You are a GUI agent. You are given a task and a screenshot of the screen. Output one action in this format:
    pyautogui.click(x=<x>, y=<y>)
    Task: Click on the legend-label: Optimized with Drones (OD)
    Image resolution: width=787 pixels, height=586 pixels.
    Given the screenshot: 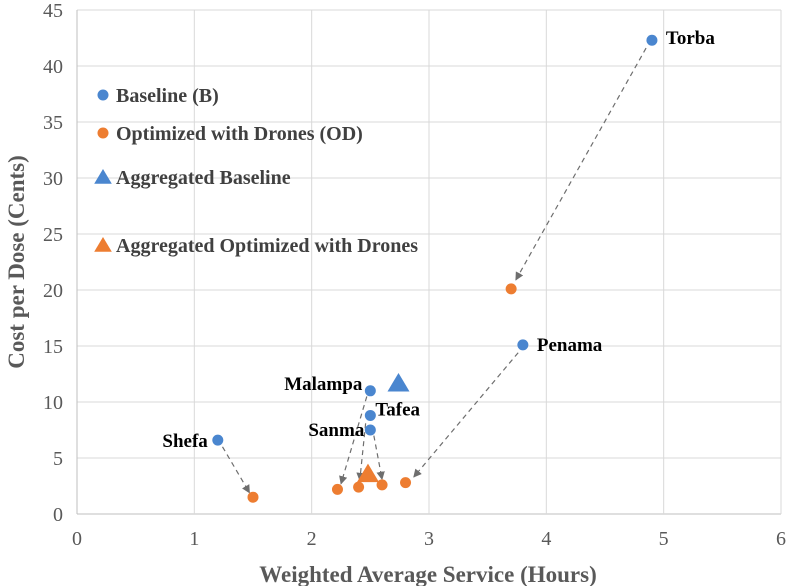 What is the action you would take?
    pyautogui.click(x=239, y=134)
    